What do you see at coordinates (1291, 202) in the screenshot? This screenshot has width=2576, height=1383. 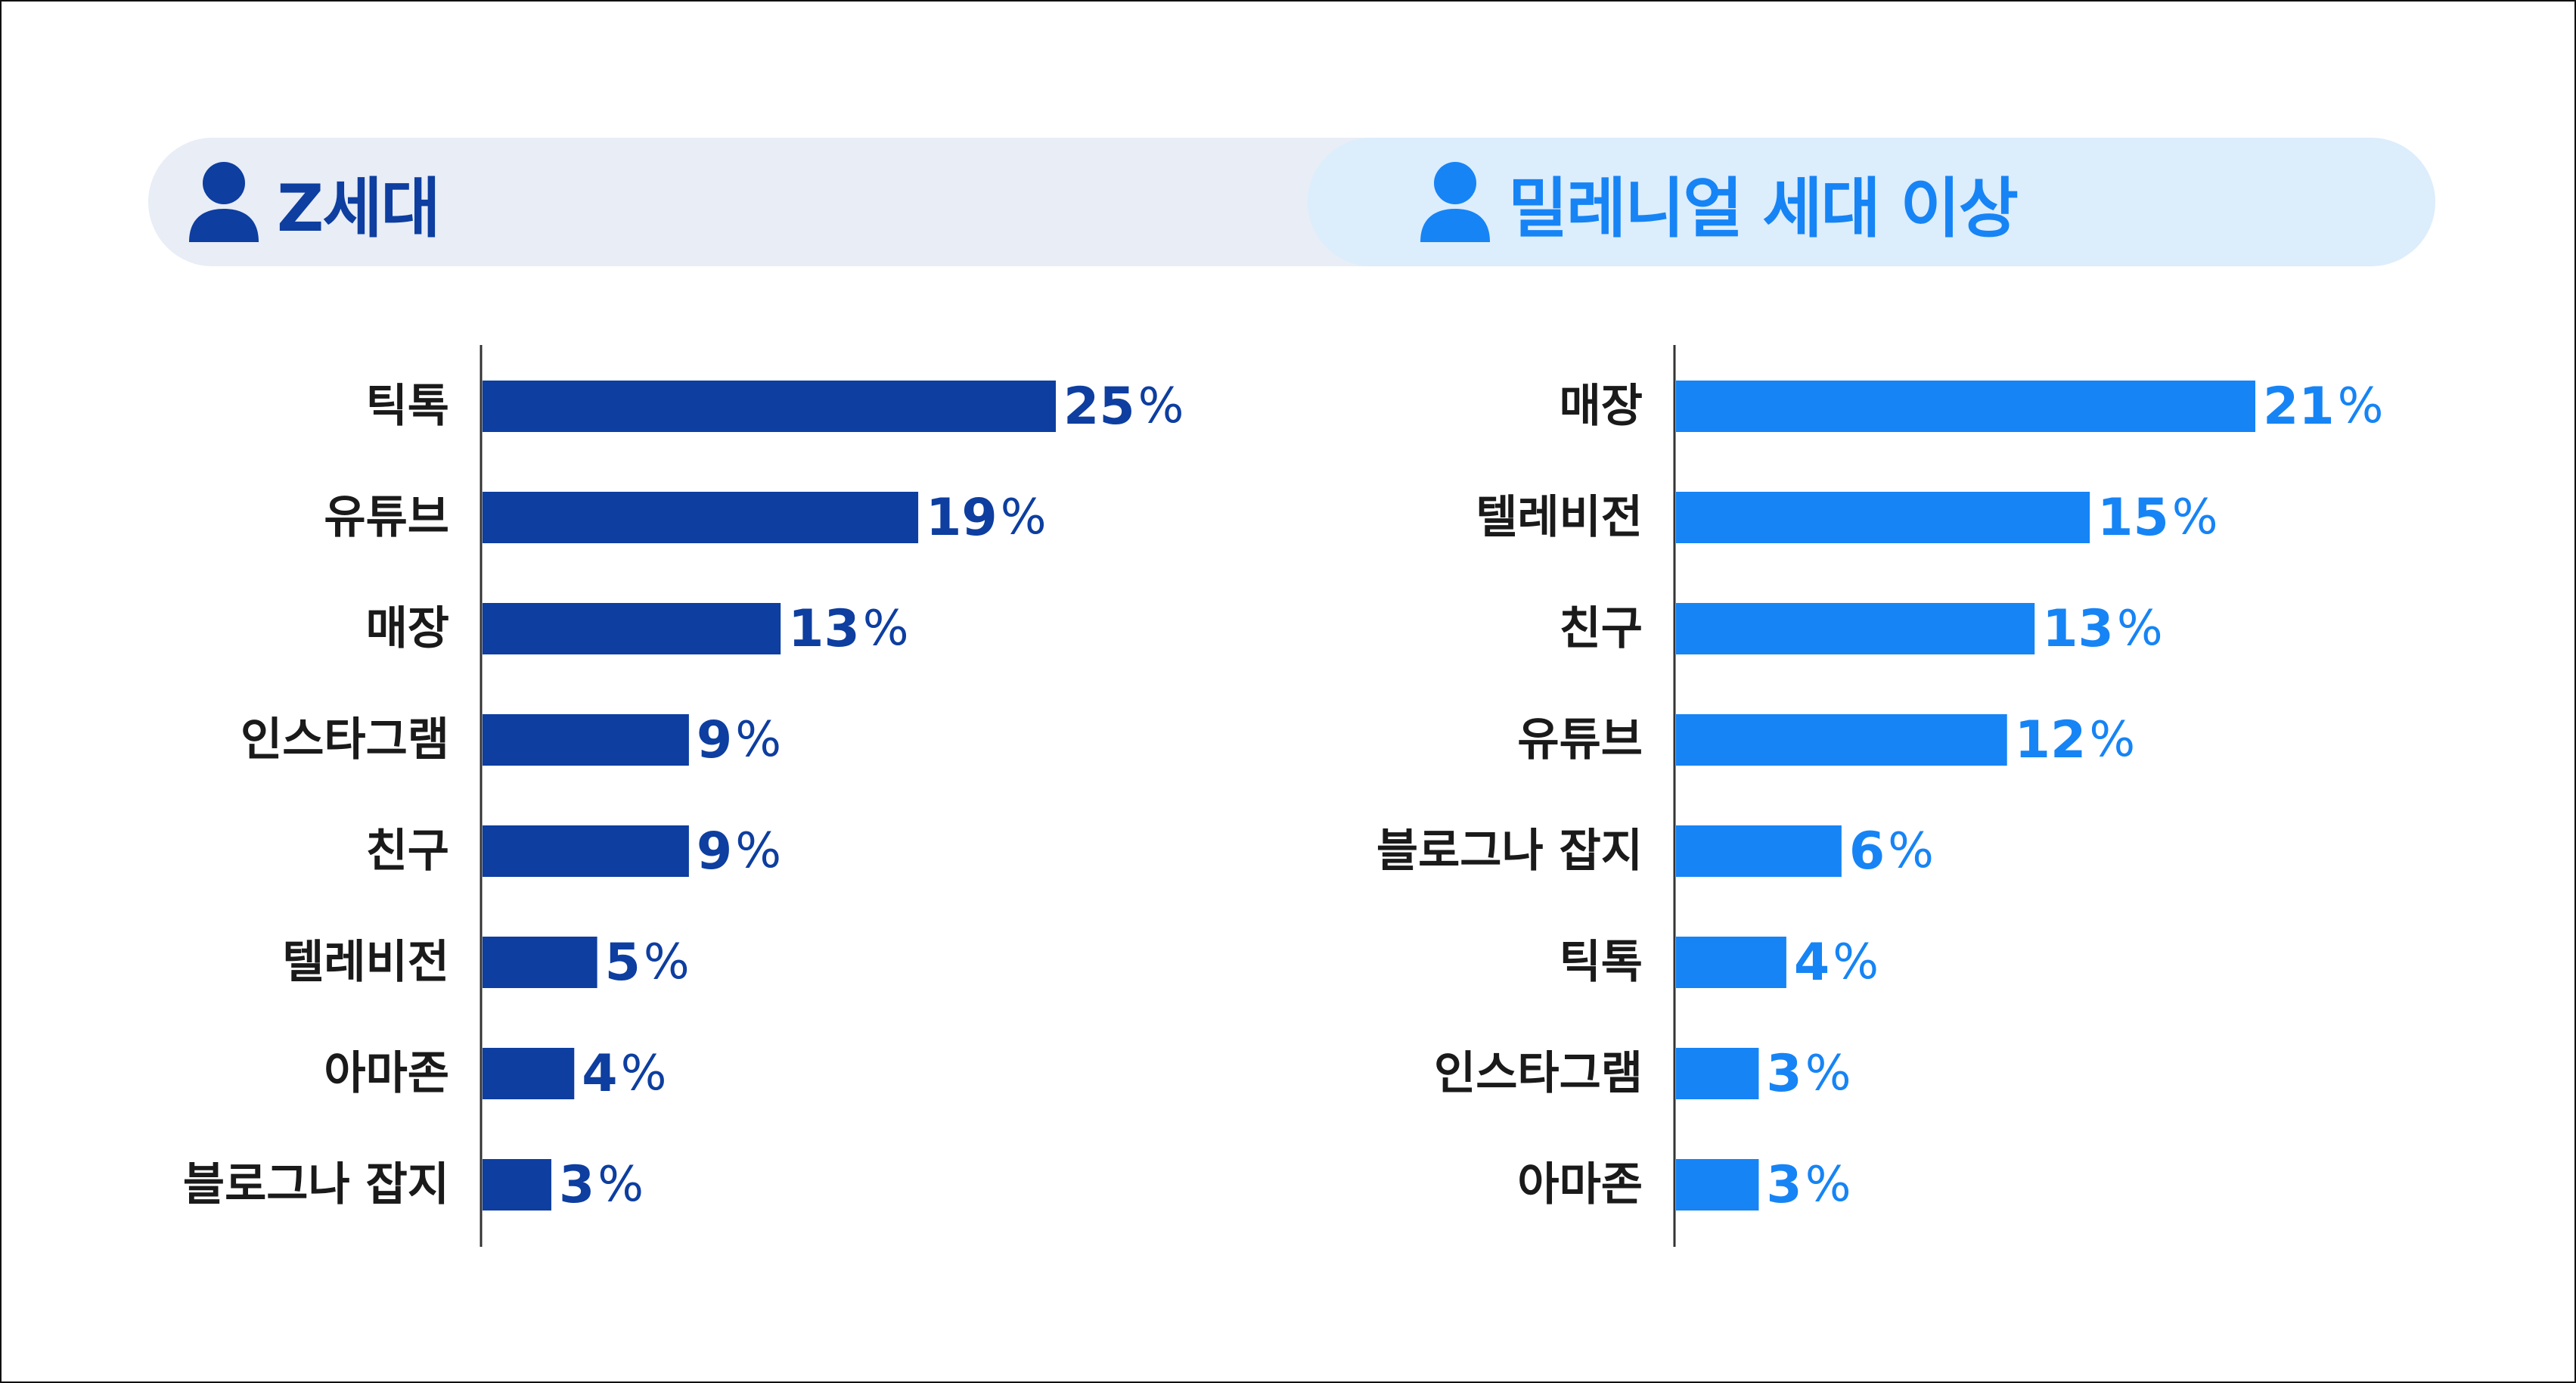 I see `header-banner: Z세대 밀레니얼 세대 이상` at bounding box center [1291, 202].